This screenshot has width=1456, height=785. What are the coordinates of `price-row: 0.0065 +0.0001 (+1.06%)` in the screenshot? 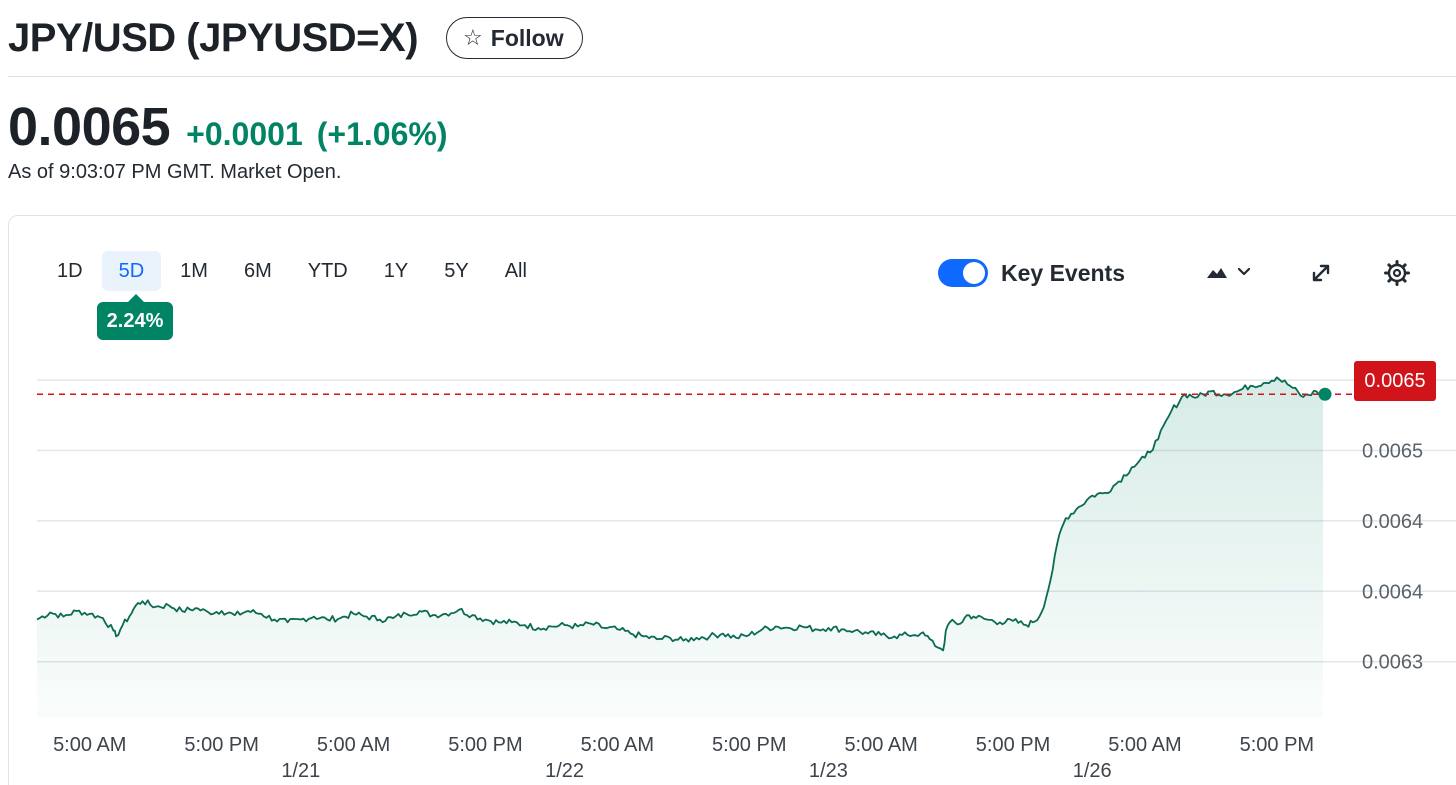 It's located at (227, 127).